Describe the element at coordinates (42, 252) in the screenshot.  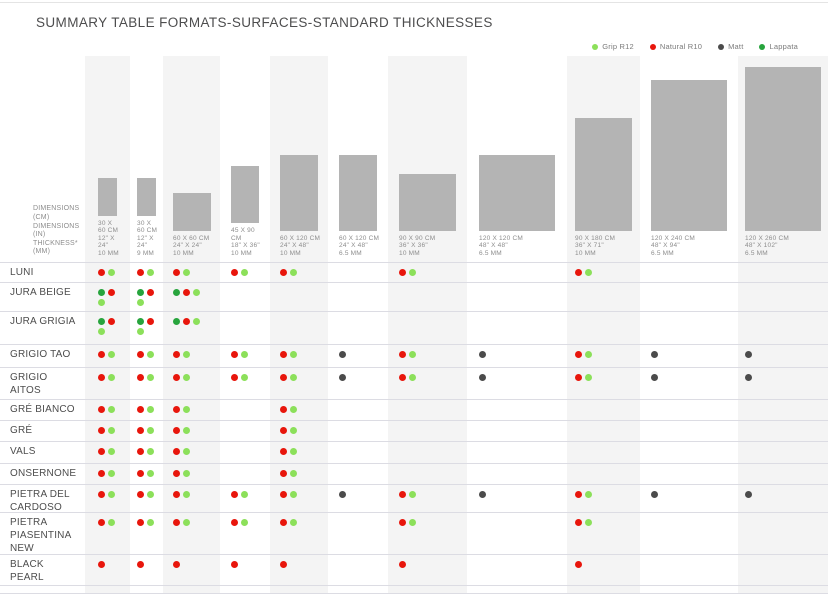
I see `axis-header-line: (MM)` at that location.